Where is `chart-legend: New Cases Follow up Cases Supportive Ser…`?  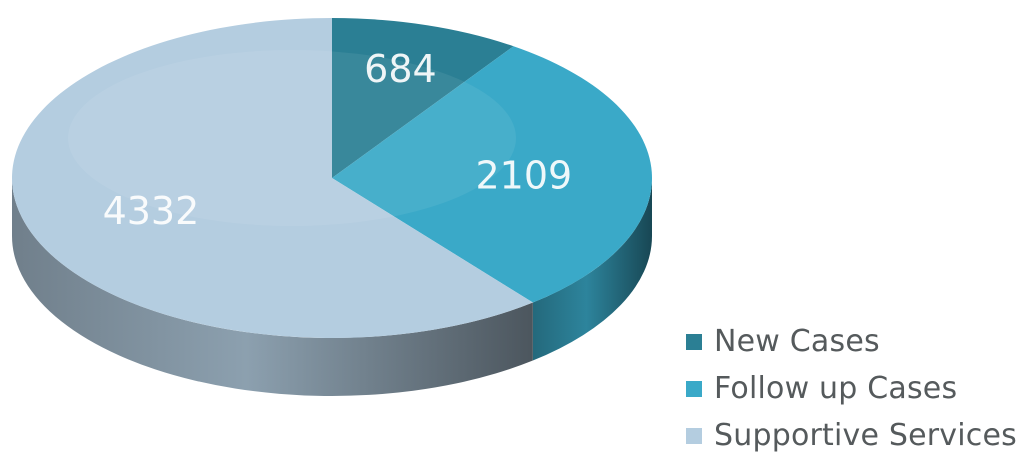
chart-legend: New Cases Follow up Cases Supportive Ser… is located at coordinates (856, 388).